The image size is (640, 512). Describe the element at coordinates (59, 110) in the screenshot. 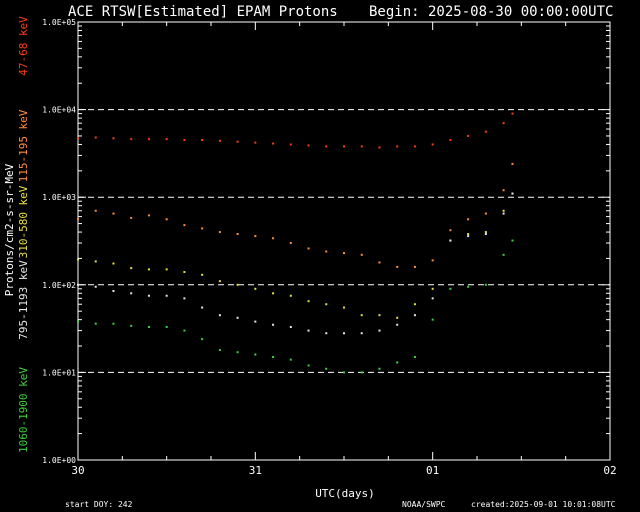

I see `y-tick-label: 1.0E+04` at that location.